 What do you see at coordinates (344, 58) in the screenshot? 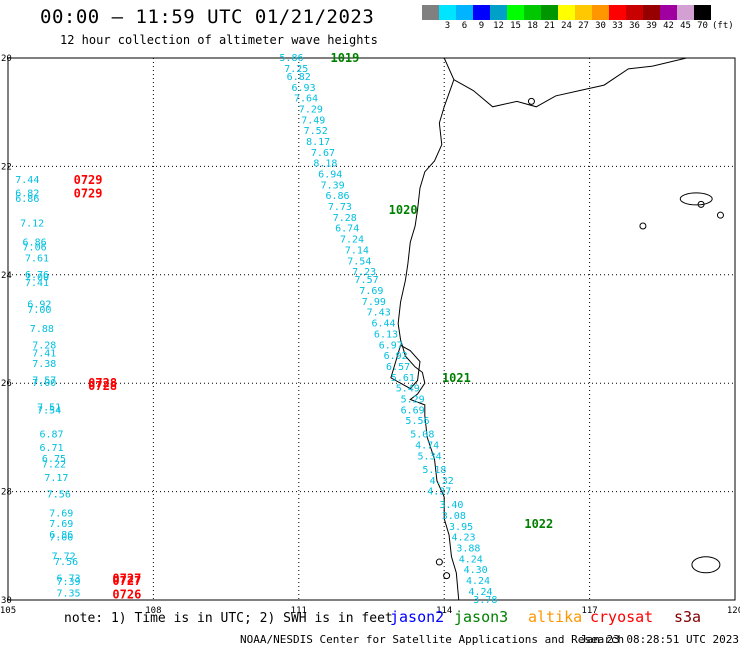
I see `pass-time-label: 1019` at bounding box center [344, 58].